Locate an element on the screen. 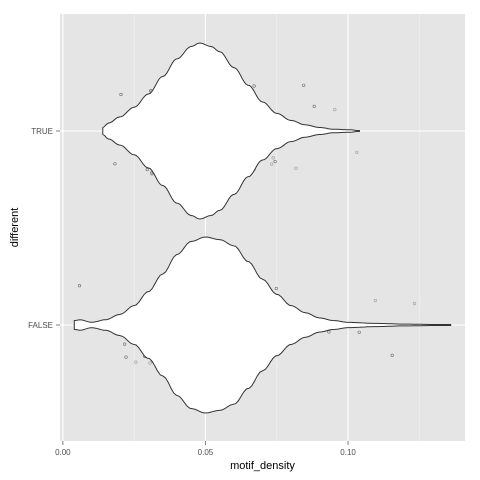  y-axis-title: different is located at coordinates (15, 228).